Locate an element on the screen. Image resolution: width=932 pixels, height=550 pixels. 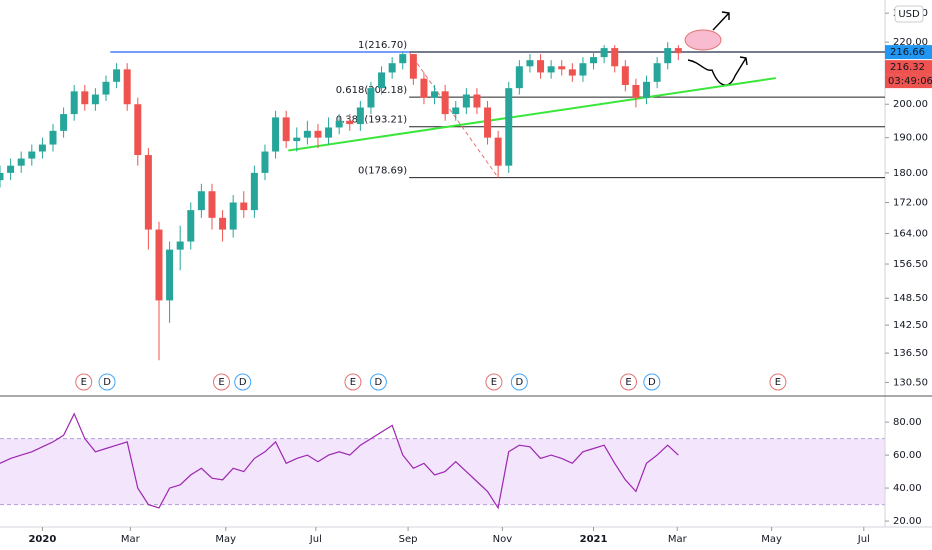
fib-label: 0(178.69) is located at coordinates (382, 171).